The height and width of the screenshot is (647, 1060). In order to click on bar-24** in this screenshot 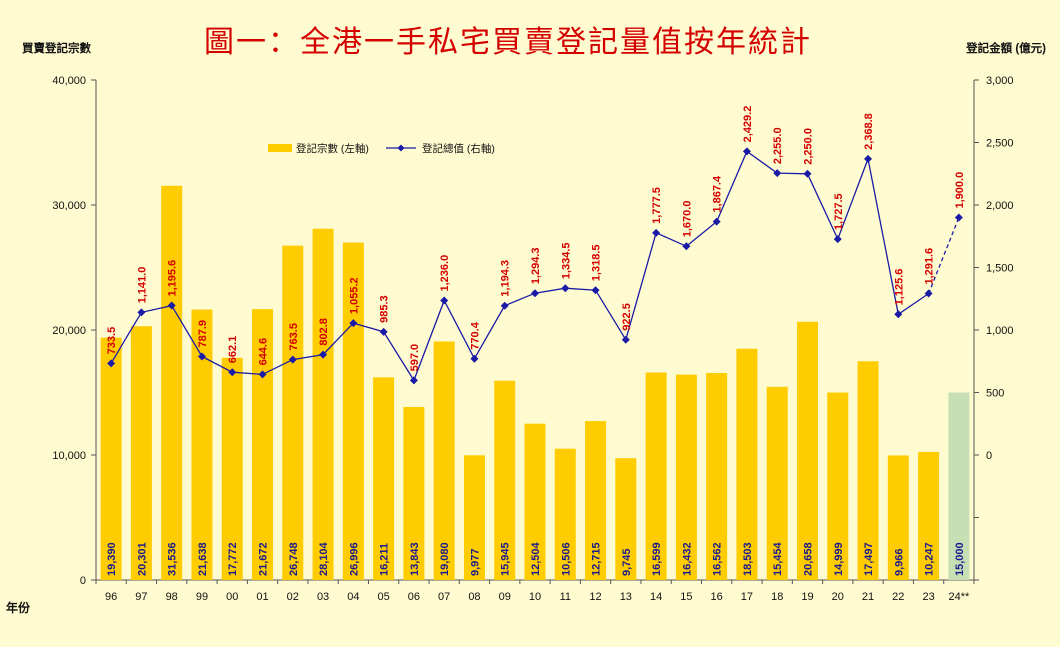, I will do `click(959, 486)`.